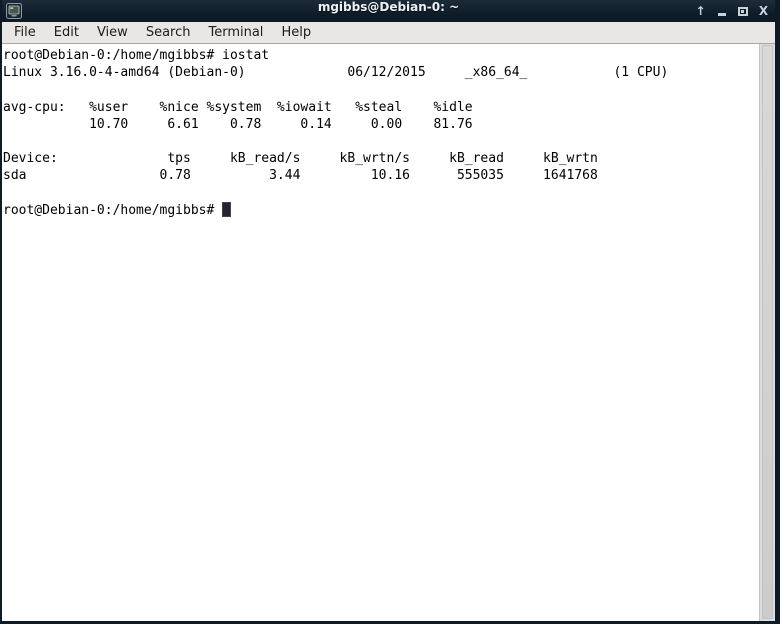 The height and width of the screenshot is (624, 780). What do you see at coordinates (113, 210) in the screenshot?
I see `shell-prompt: root@Debian-0:/home/mgibbs#` at bounding box center [113, 210].